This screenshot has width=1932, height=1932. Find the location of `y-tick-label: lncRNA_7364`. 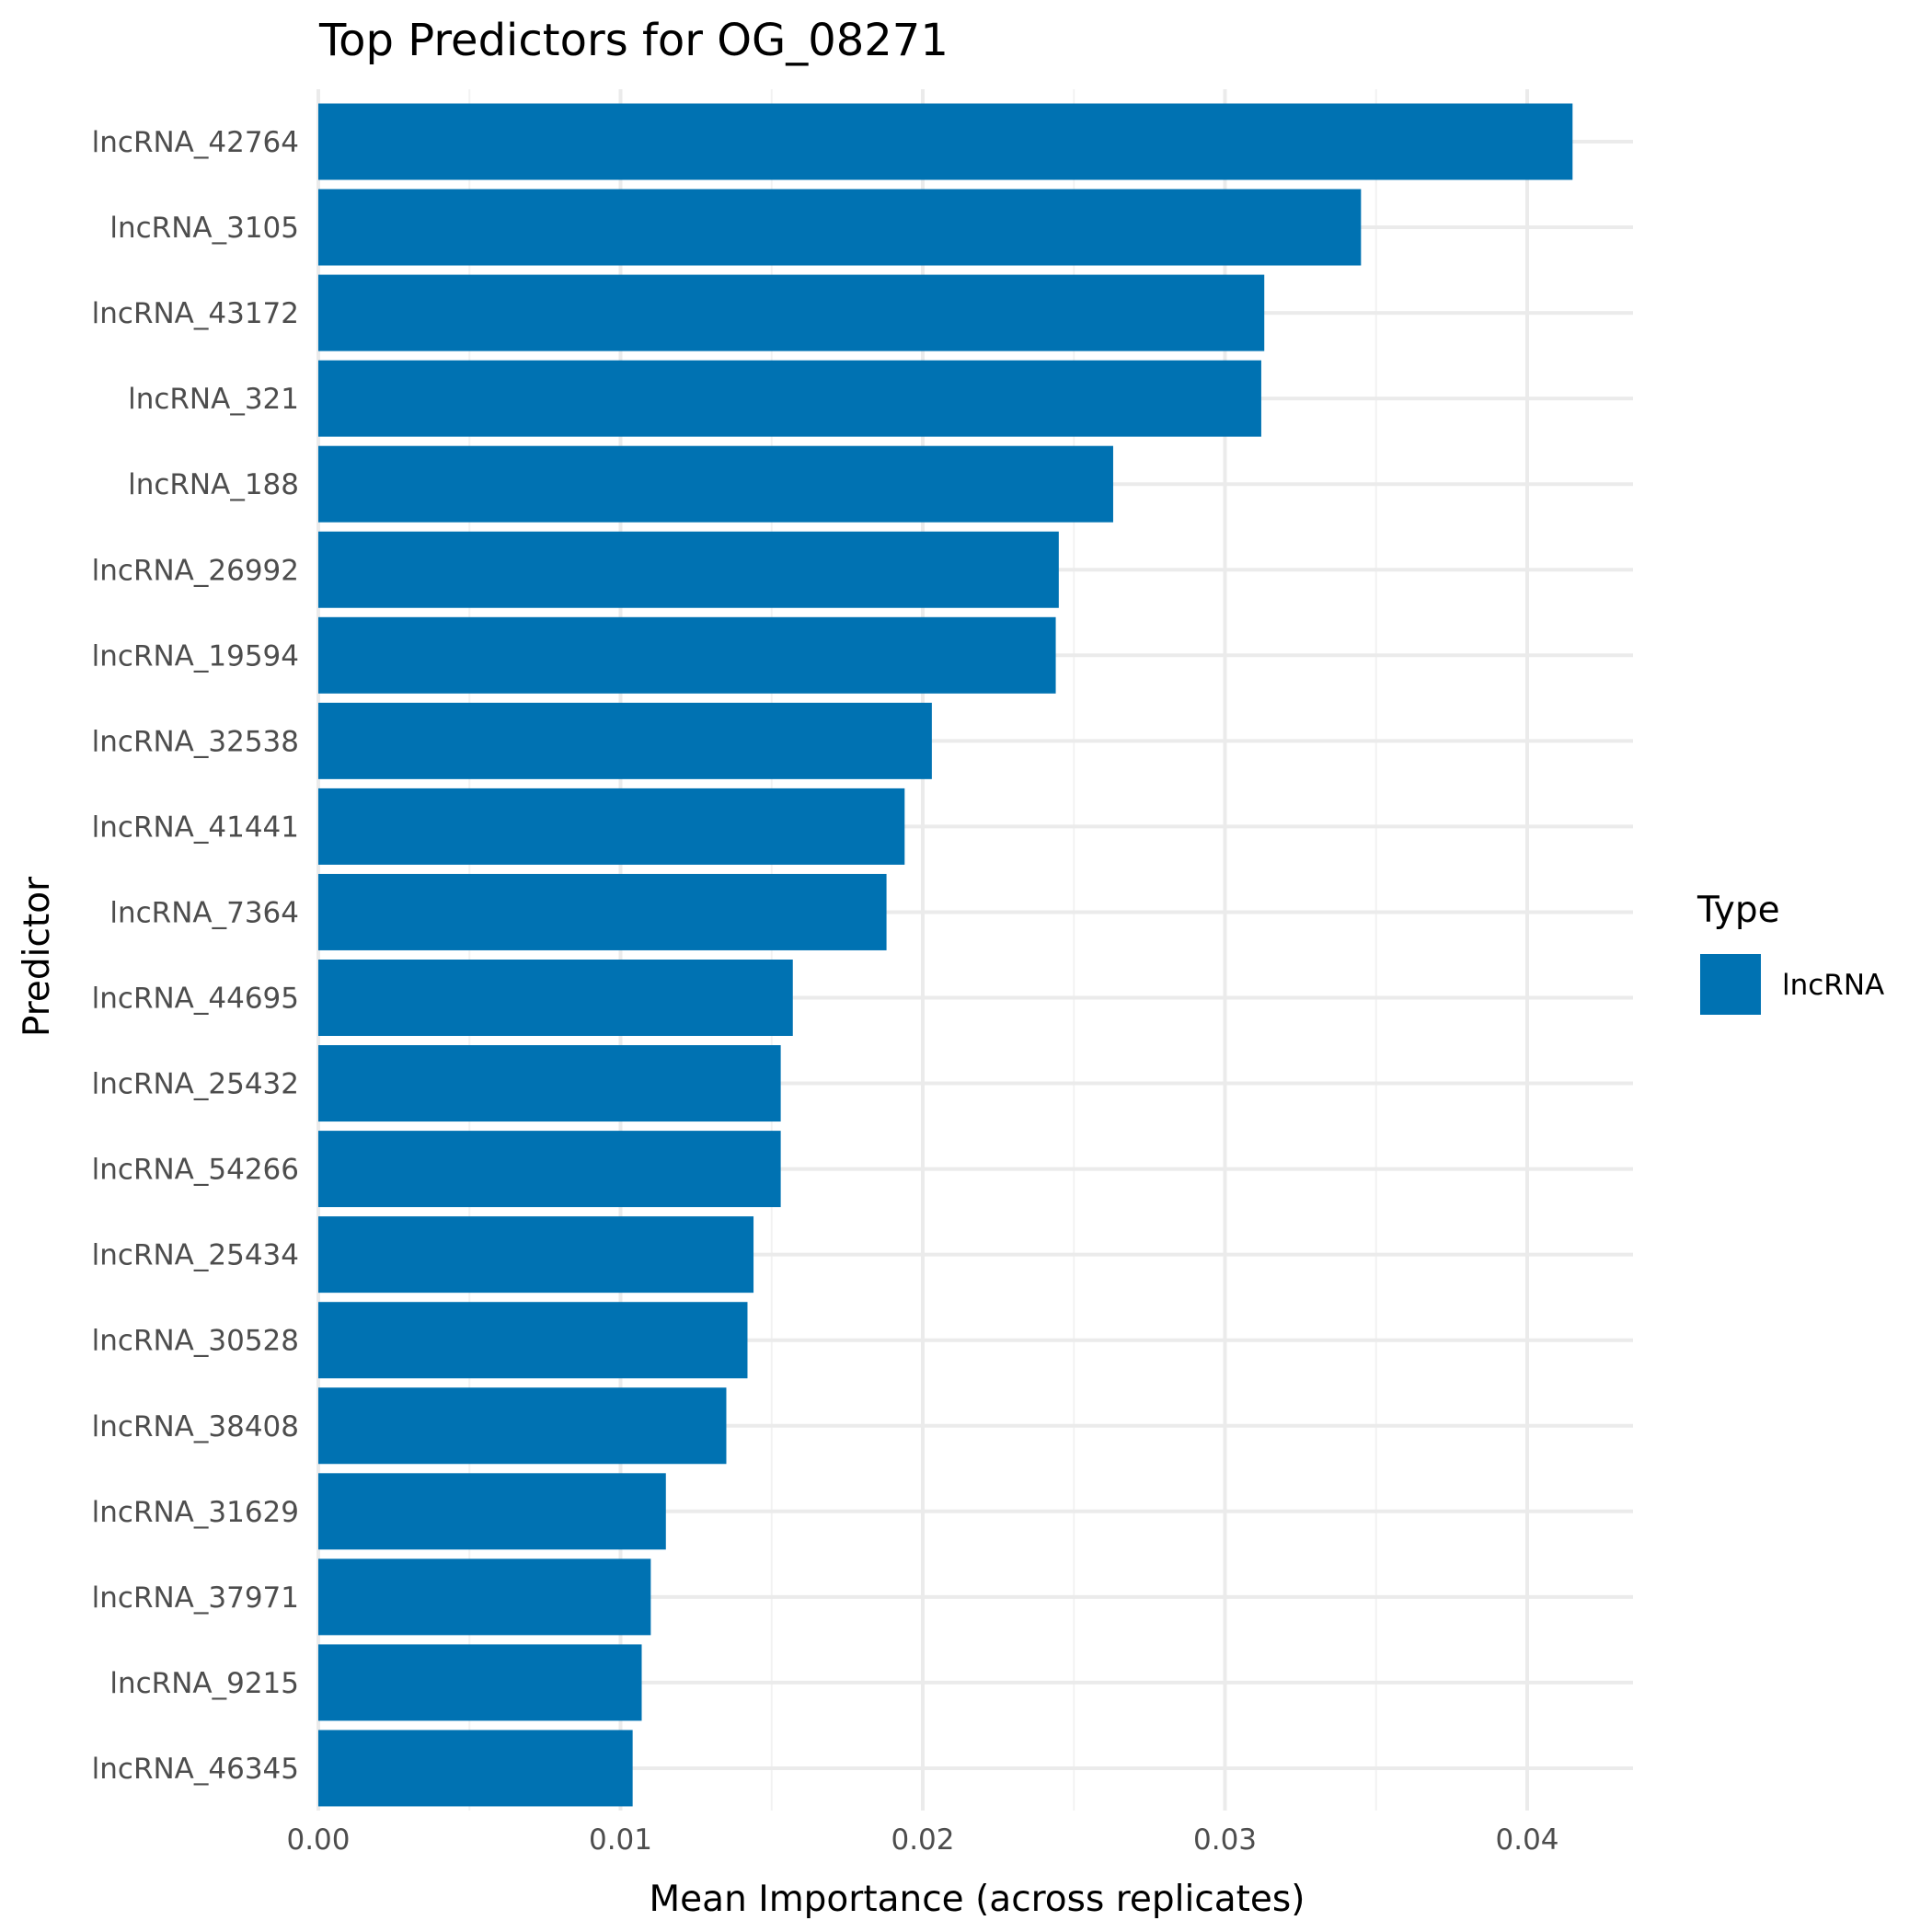

y-tick-label: lncRNA_7364 is located at coordinates (204, 912).